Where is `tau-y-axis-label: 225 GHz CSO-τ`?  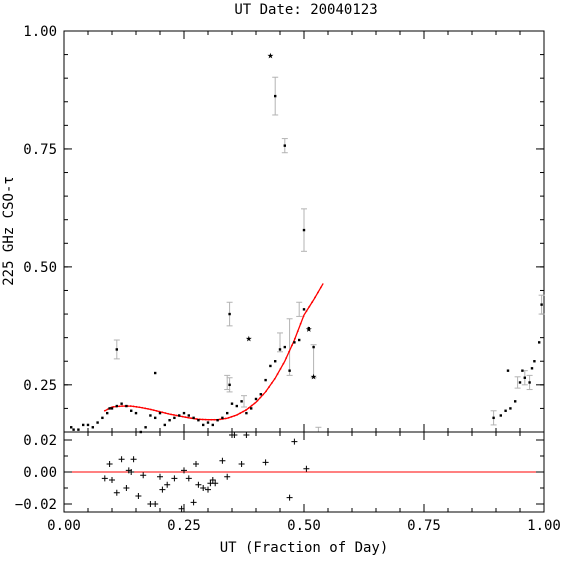 tau-y-axis-label: 225 GHz CSO-τ is located at coordinates (9, 231).